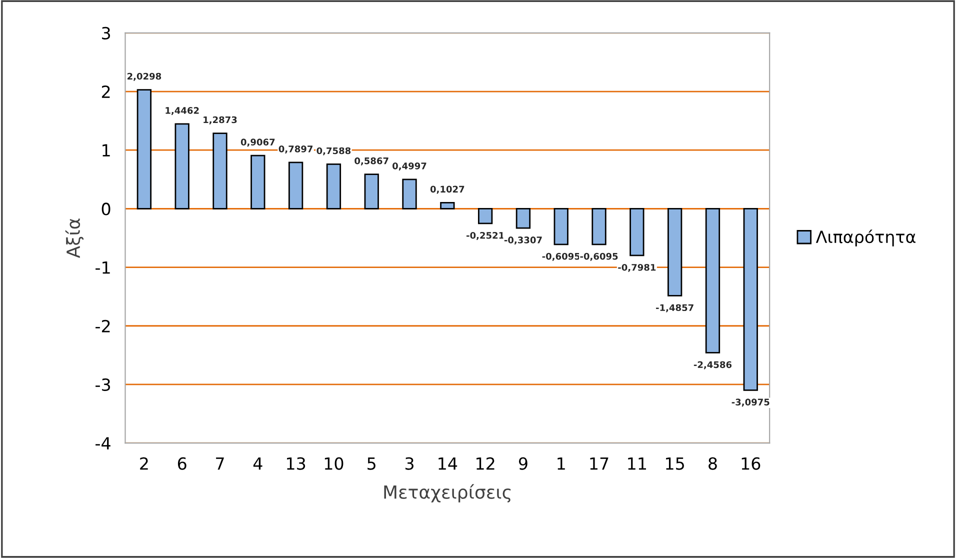 The height and width of the screenshot is (558, 956). Describe the element at coordinates (751, 463) in the screenshot. I see `x-tick-label: 16` at that location.